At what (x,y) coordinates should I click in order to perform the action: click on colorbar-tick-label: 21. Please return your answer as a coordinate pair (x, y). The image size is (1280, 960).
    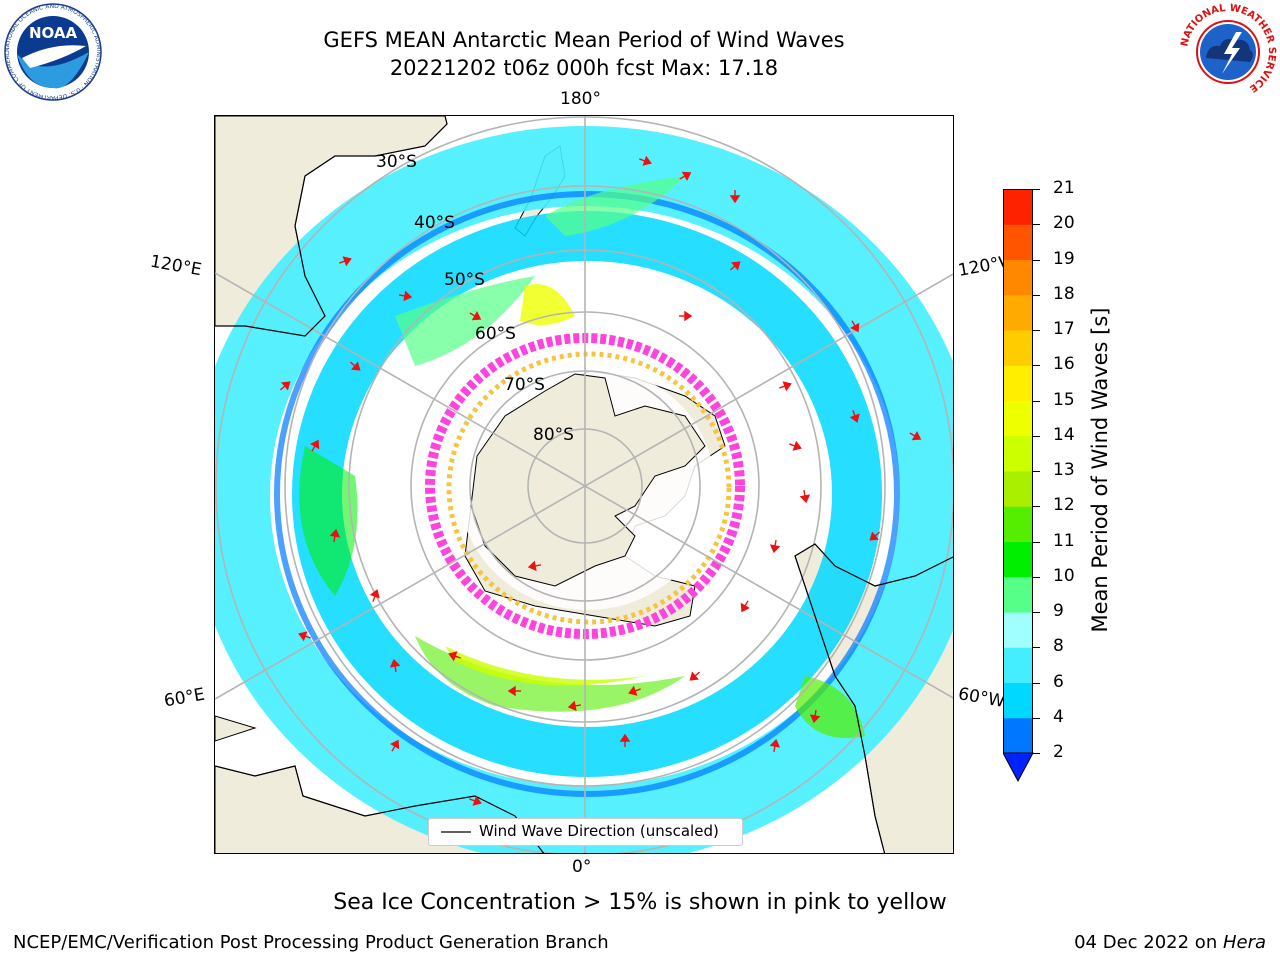
    Looking at the image, I should click on (1064, 188).